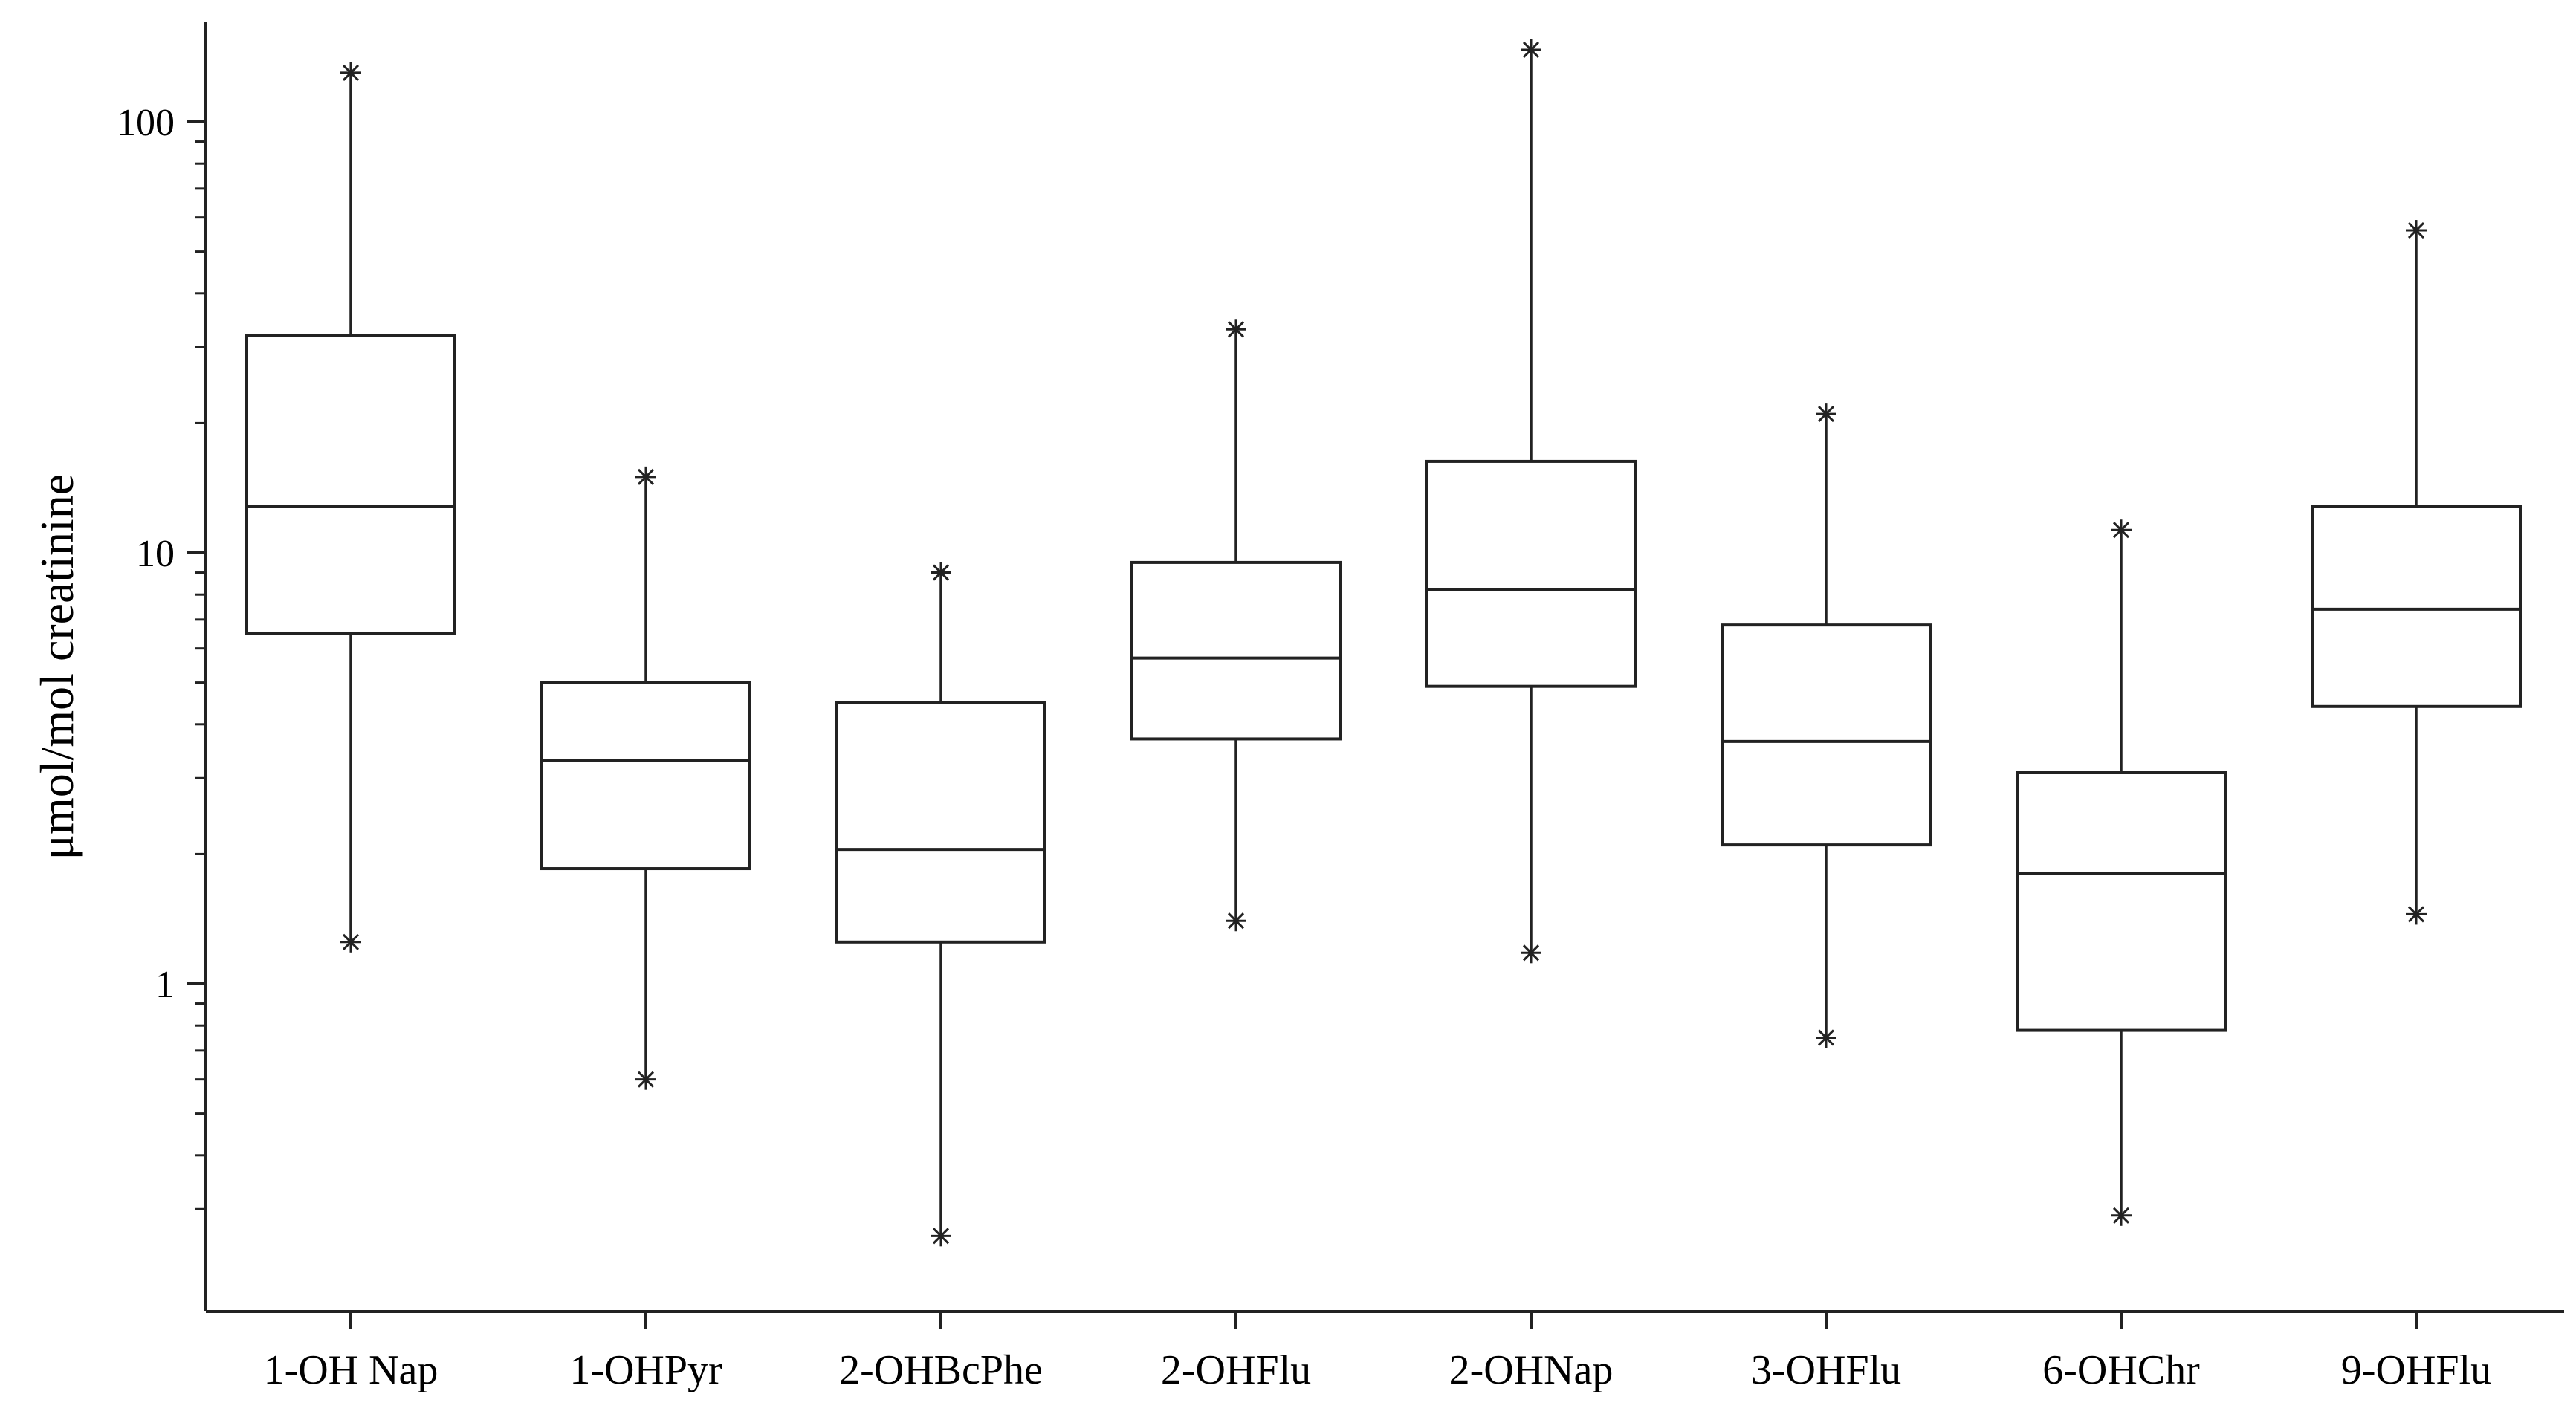 The image size is (2576, 1417). Describe the element at coordinates (146, 123) in the screenshot. I see `y-tick-label: 100` at that location.